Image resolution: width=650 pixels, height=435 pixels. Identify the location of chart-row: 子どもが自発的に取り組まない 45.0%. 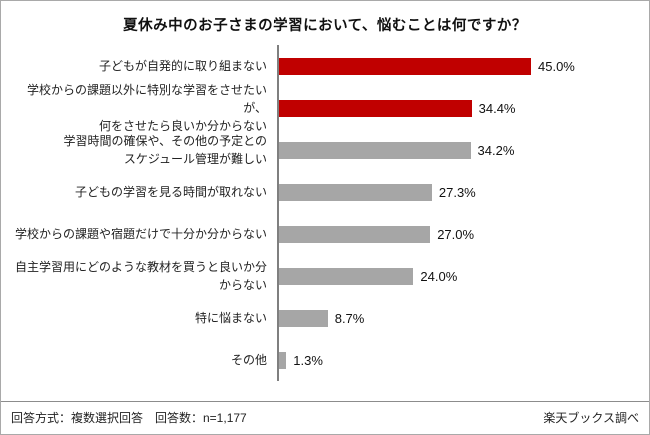
(323, 66).